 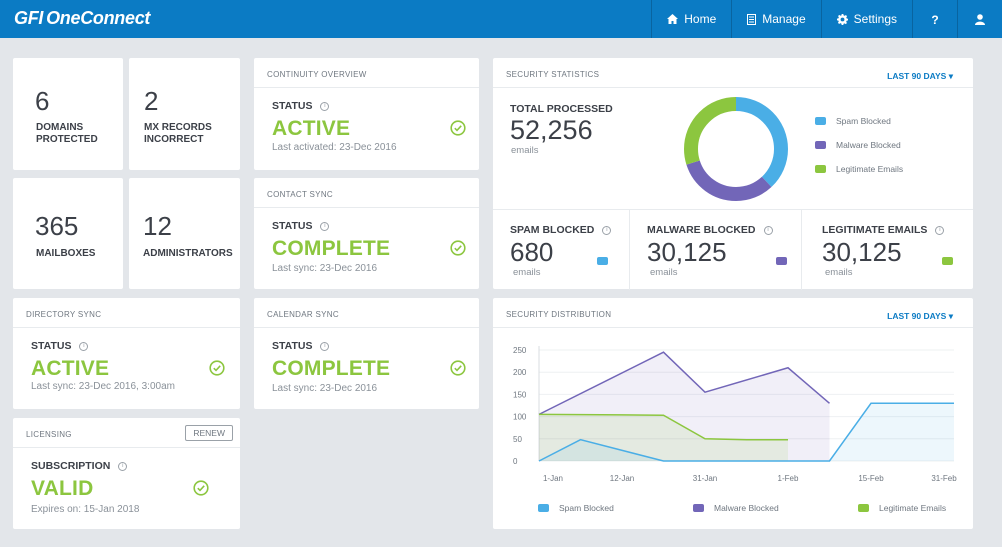 I want to click on calendar-sync-status-label: STATUS i, so click(x=301, y=346).